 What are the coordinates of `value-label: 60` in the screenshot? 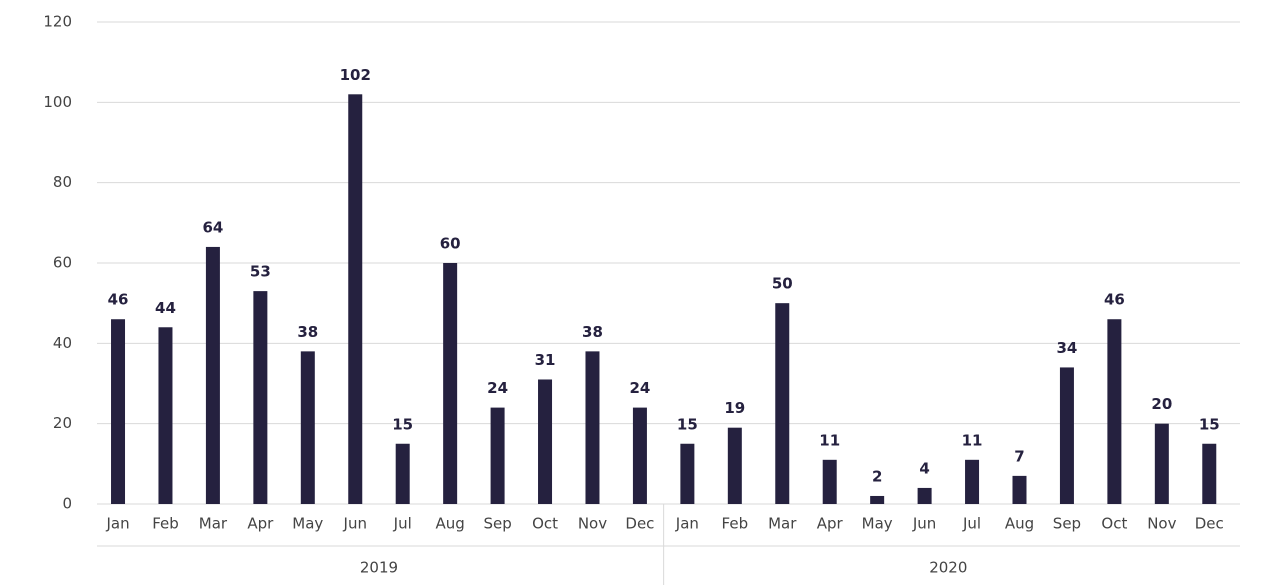 It's located at (450, 244).